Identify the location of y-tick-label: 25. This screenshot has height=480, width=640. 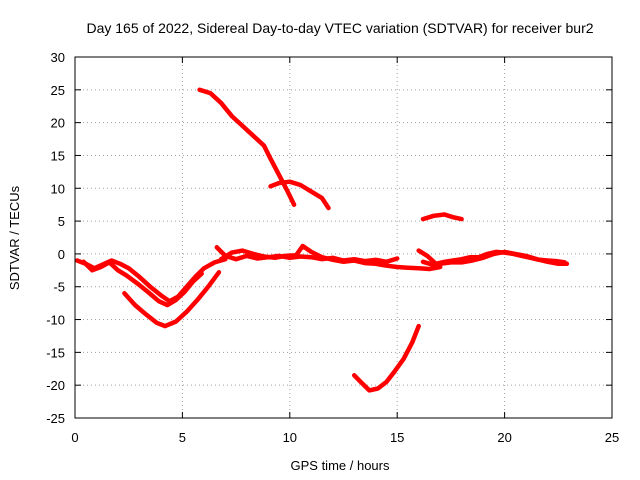
(58, 90).